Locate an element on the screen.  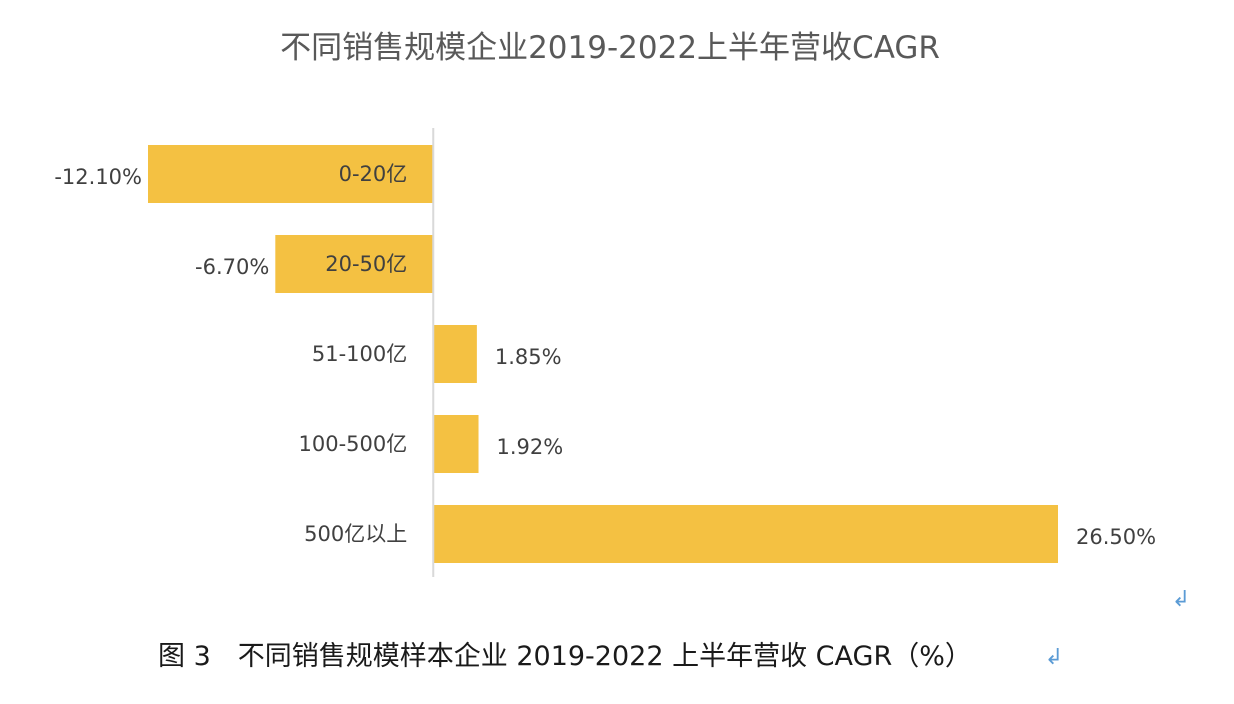
caption-paragraph-mark-icon: ↲ is located at coordinates (1054, 657).